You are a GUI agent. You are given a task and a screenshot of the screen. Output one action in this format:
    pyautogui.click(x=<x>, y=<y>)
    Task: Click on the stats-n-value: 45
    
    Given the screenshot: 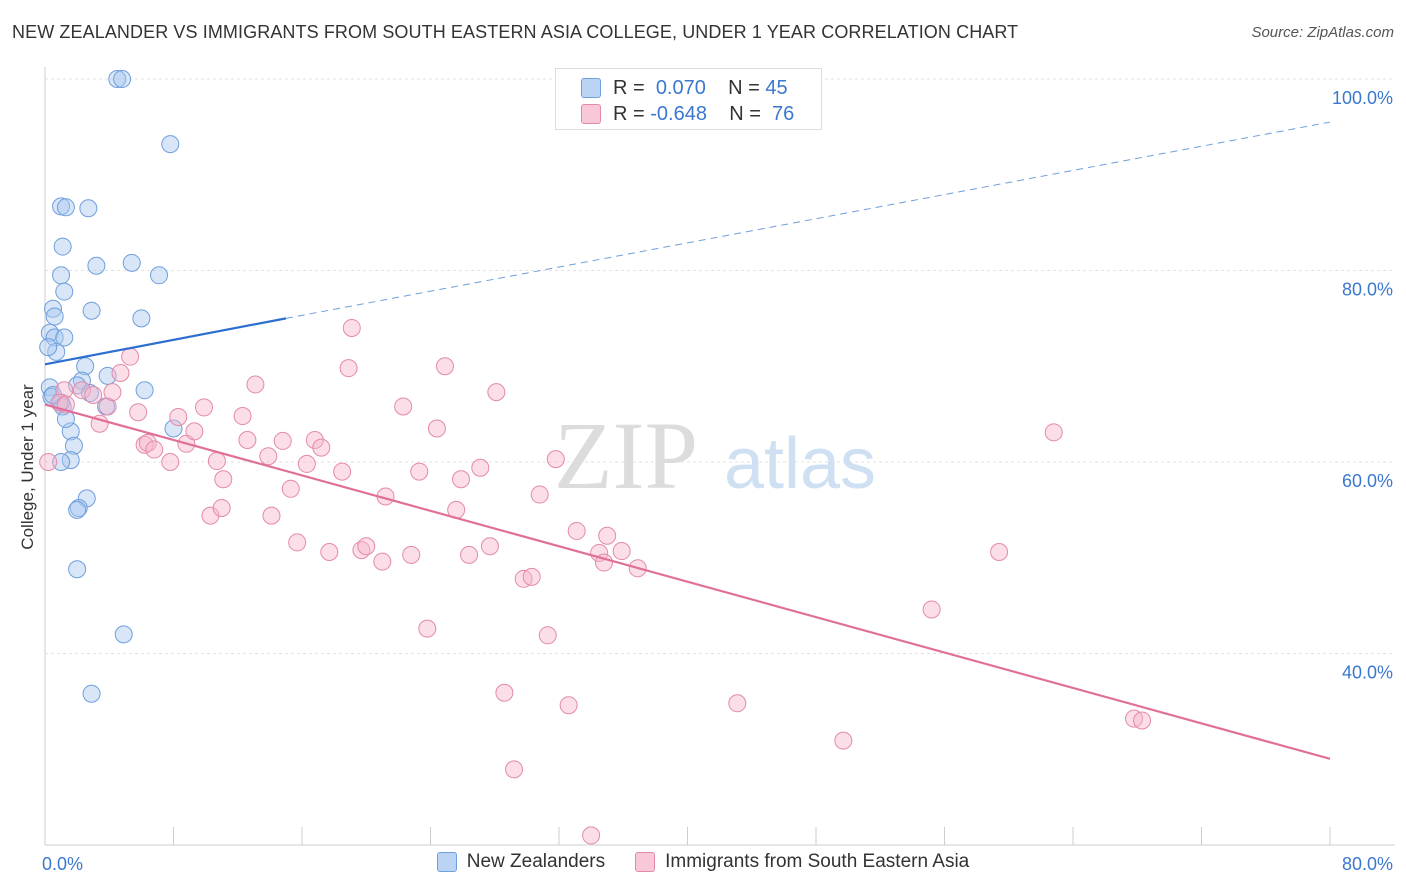 What is the action you would take?
    pyautogui.click(x=776, y=87)
    